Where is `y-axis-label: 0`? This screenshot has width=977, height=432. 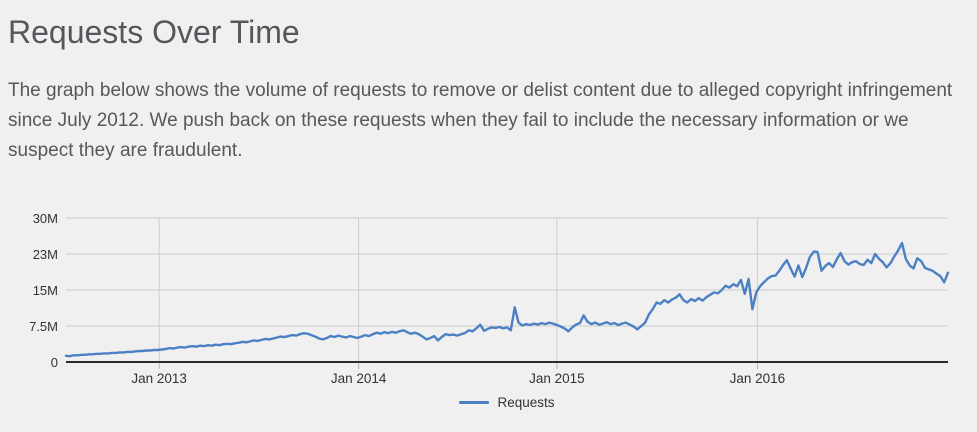 y-axis-label: 0 is located at coordinates (54, 362).